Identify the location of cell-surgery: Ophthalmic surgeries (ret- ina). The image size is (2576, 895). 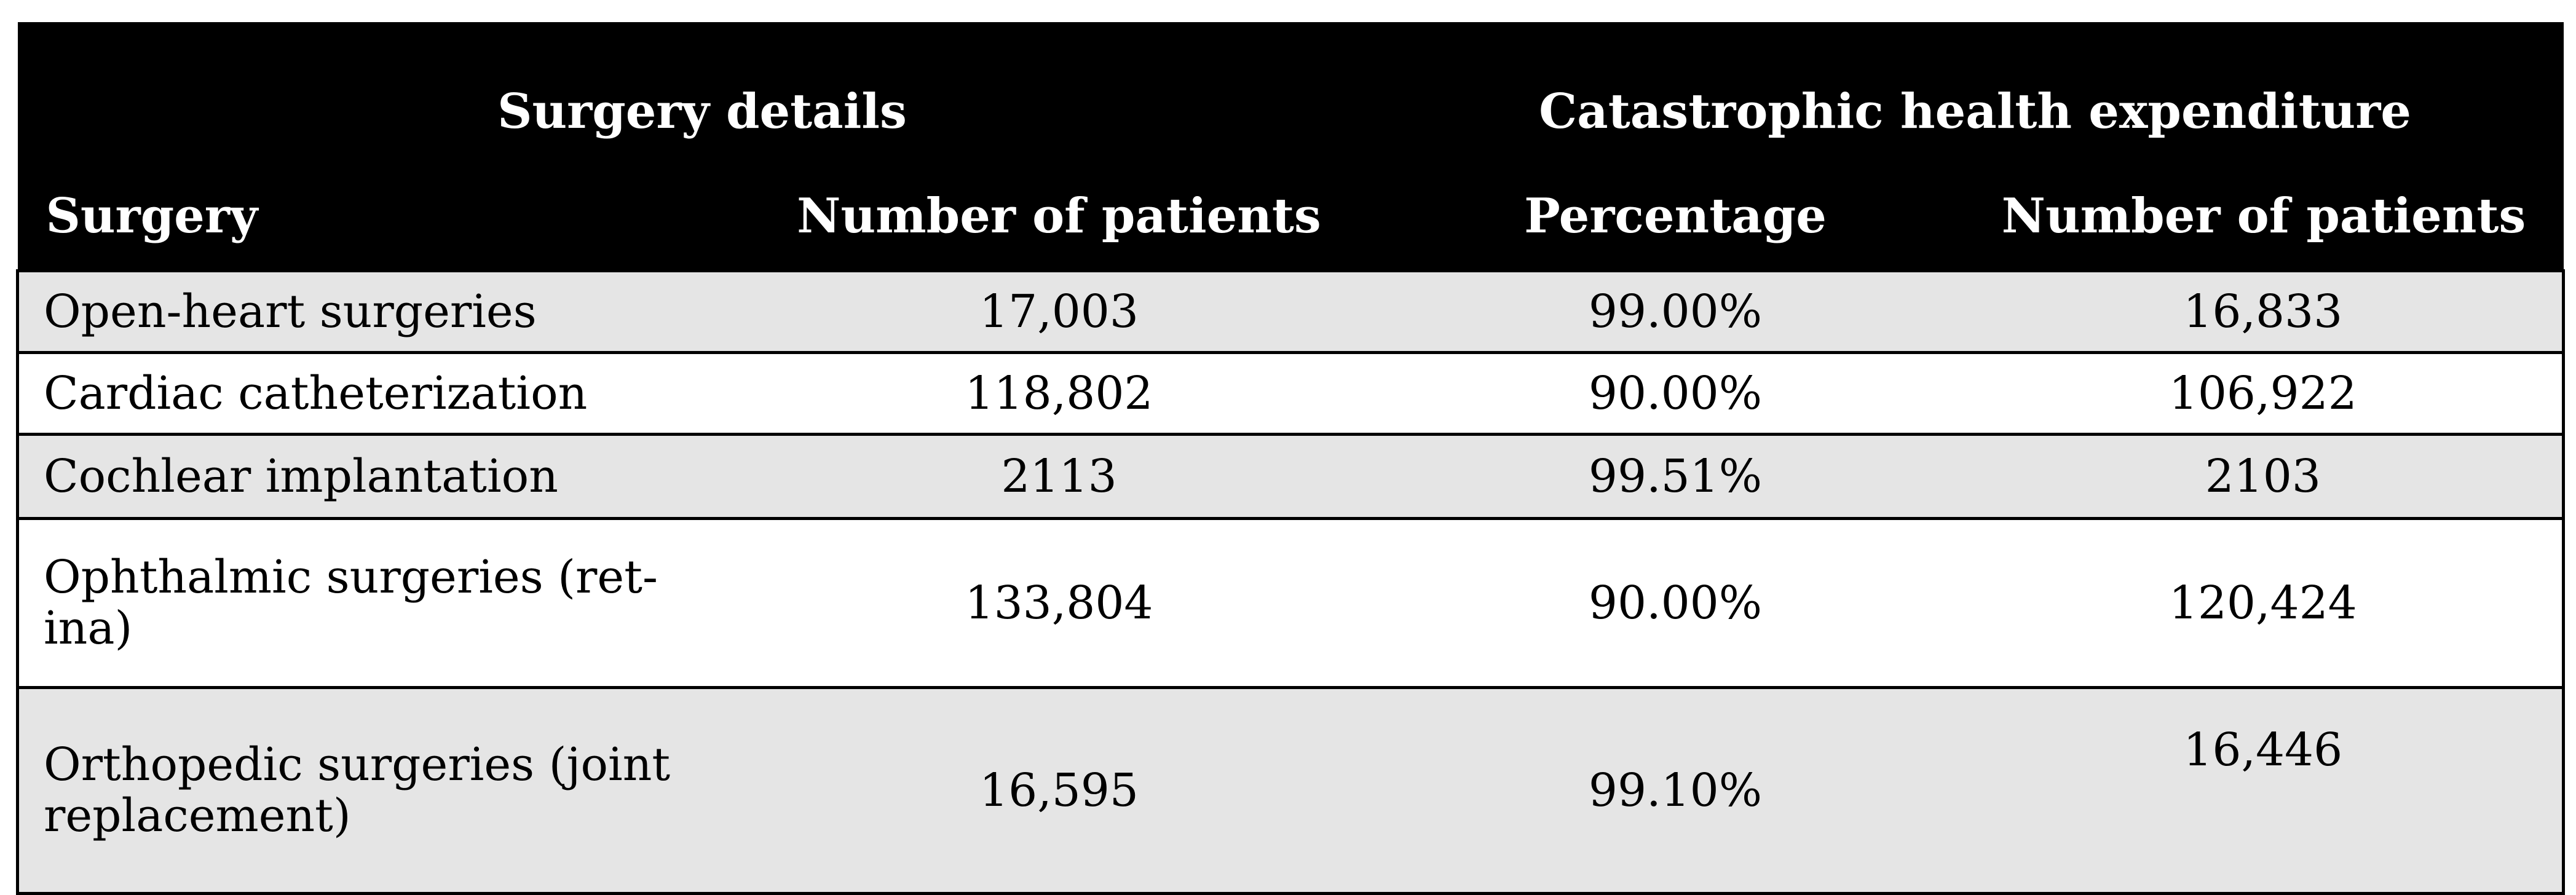
(374, 603).